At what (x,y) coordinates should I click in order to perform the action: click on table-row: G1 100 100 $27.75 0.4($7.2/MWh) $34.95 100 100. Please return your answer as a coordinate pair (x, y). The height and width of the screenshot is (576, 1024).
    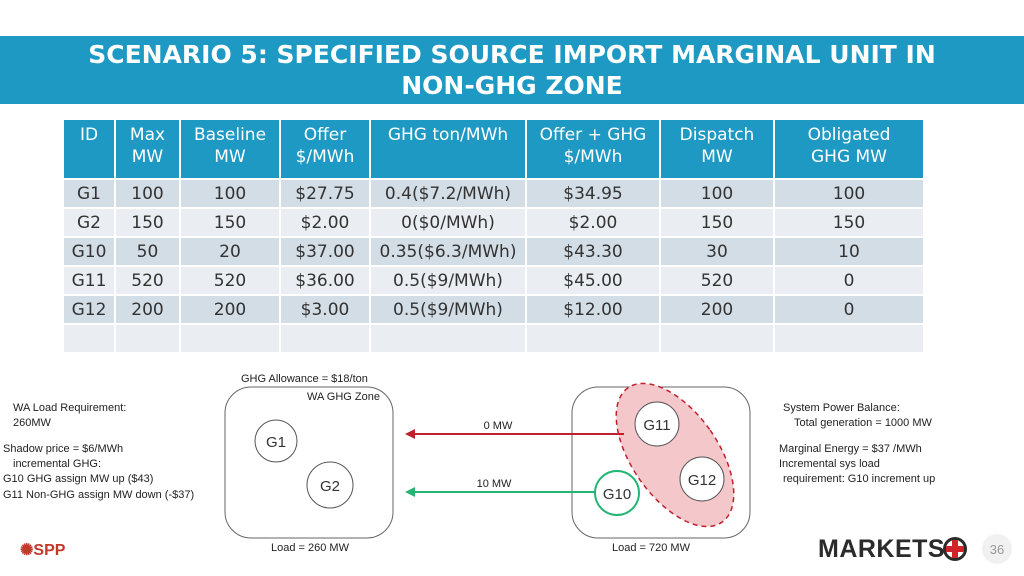
    Looking at the image, I should click on (493, 193).